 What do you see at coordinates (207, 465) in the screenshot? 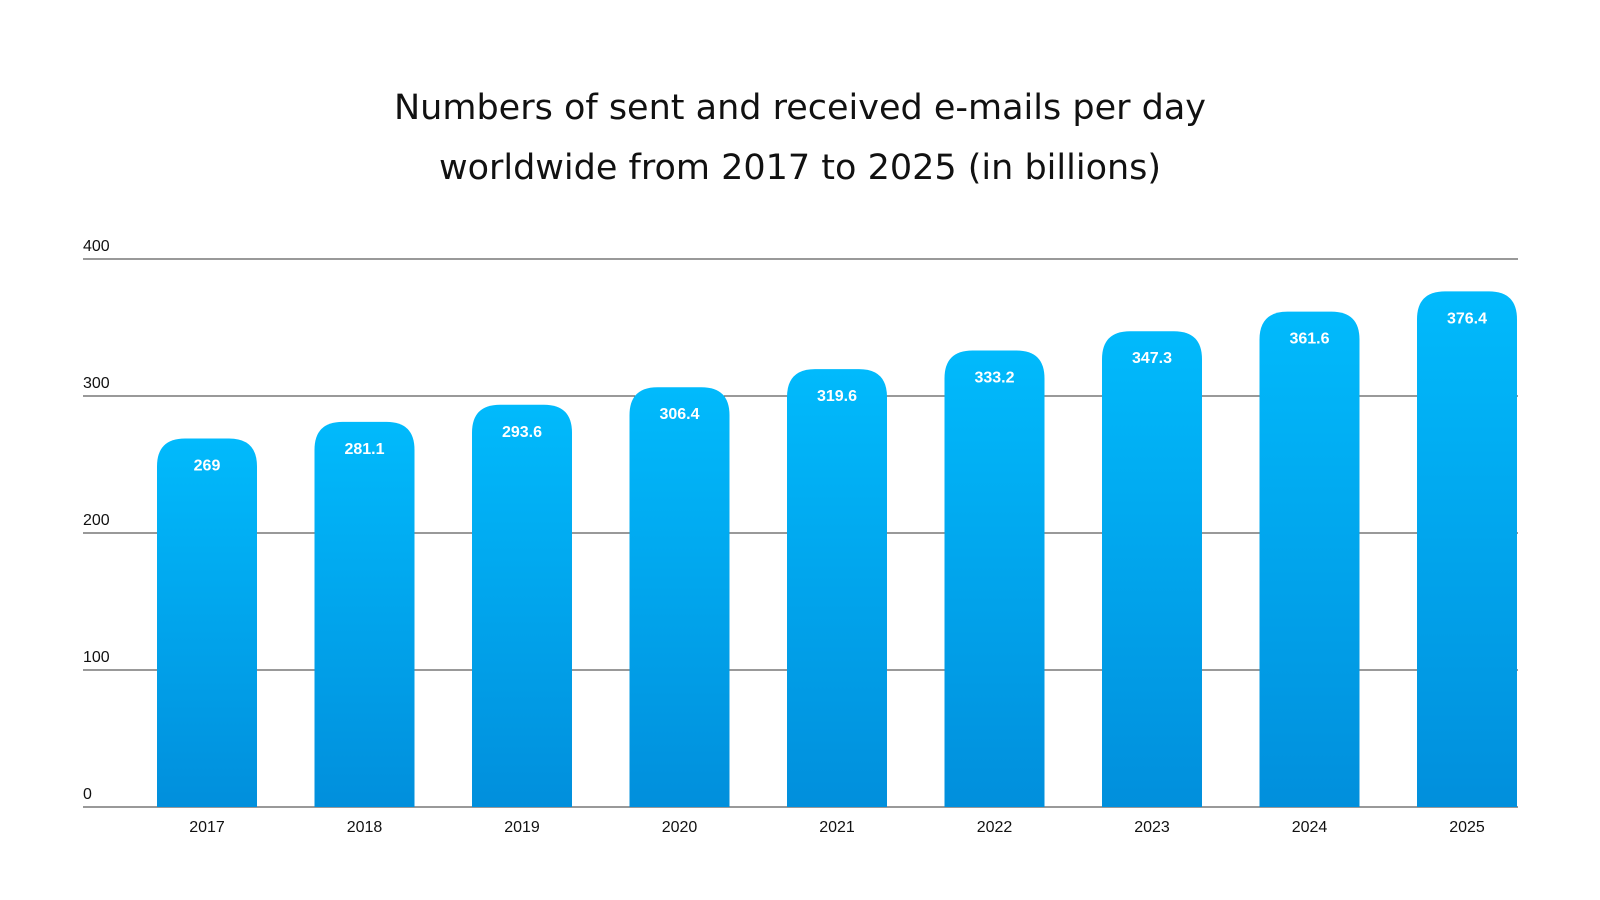
I see `bar-value-label-2017: 269` at bounding box center [207, 465].